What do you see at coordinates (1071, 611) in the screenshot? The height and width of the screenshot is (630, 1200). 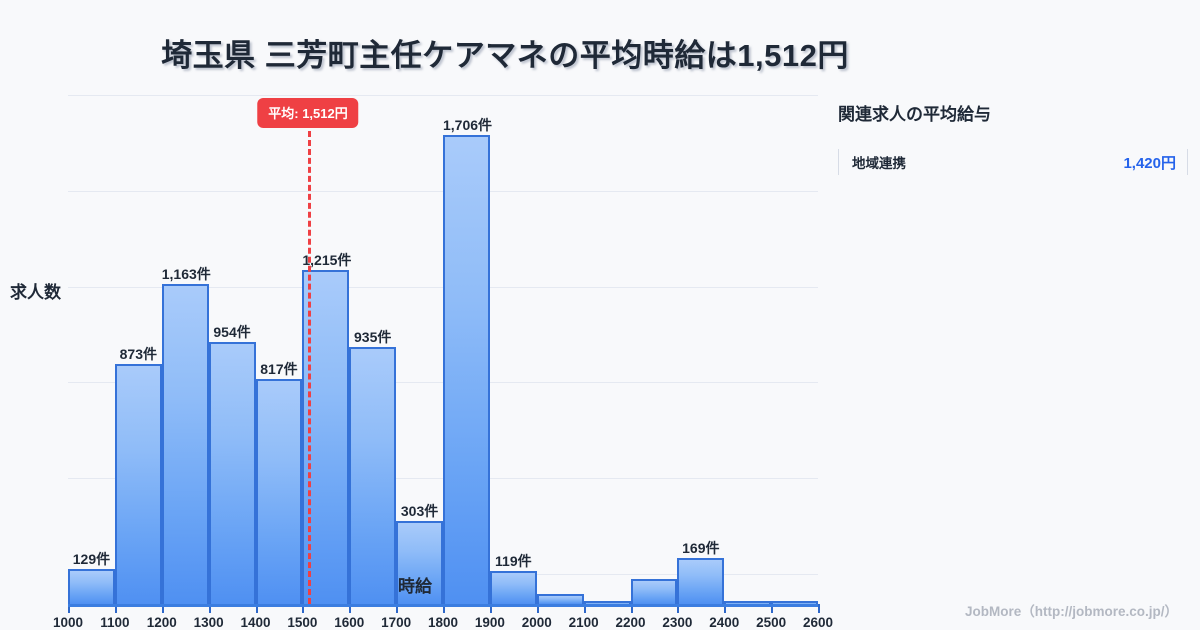 I see `watermark-footer: JobMore（http://jobmore.co.jp/）` at bounding box center [1071, 611].